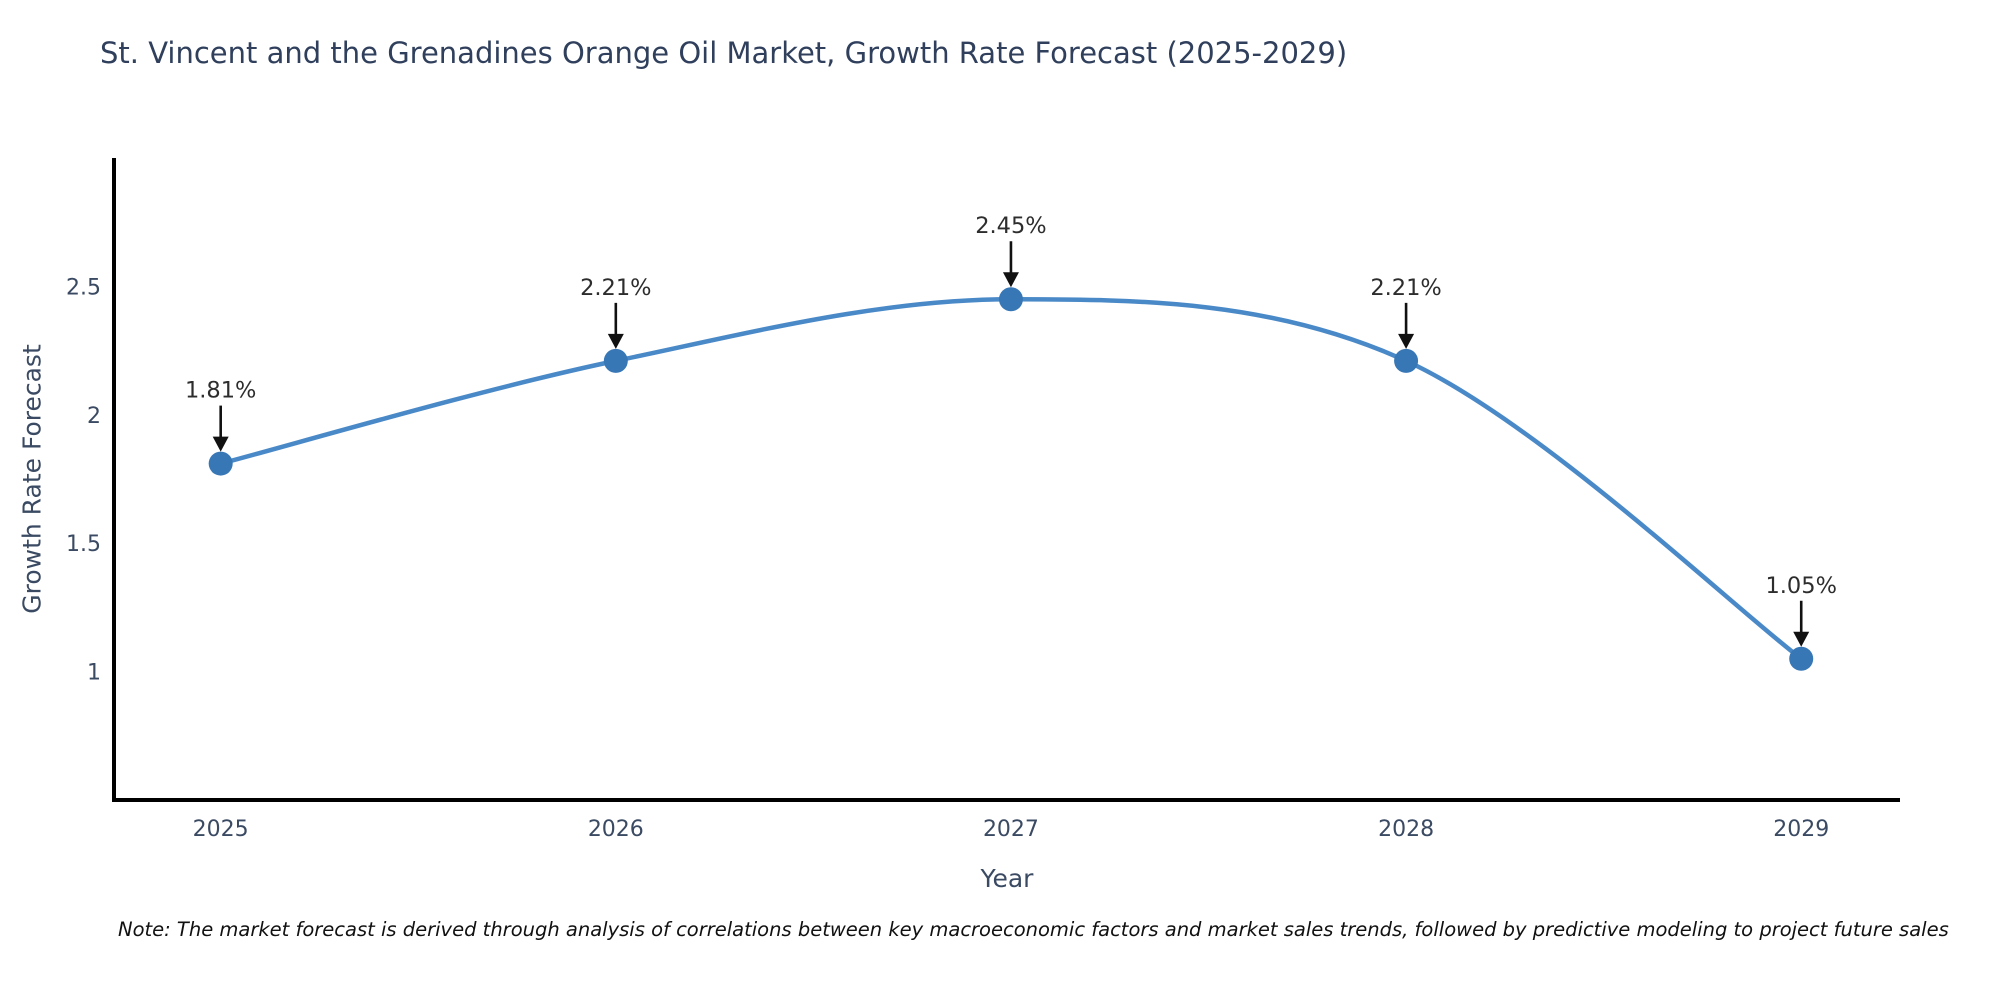 Image resolution: width=2000 pixels, height=1000 pixels. Describe the element at coordinates (1801, 658) in the screenshot. I see `data-point-2029` at that location.